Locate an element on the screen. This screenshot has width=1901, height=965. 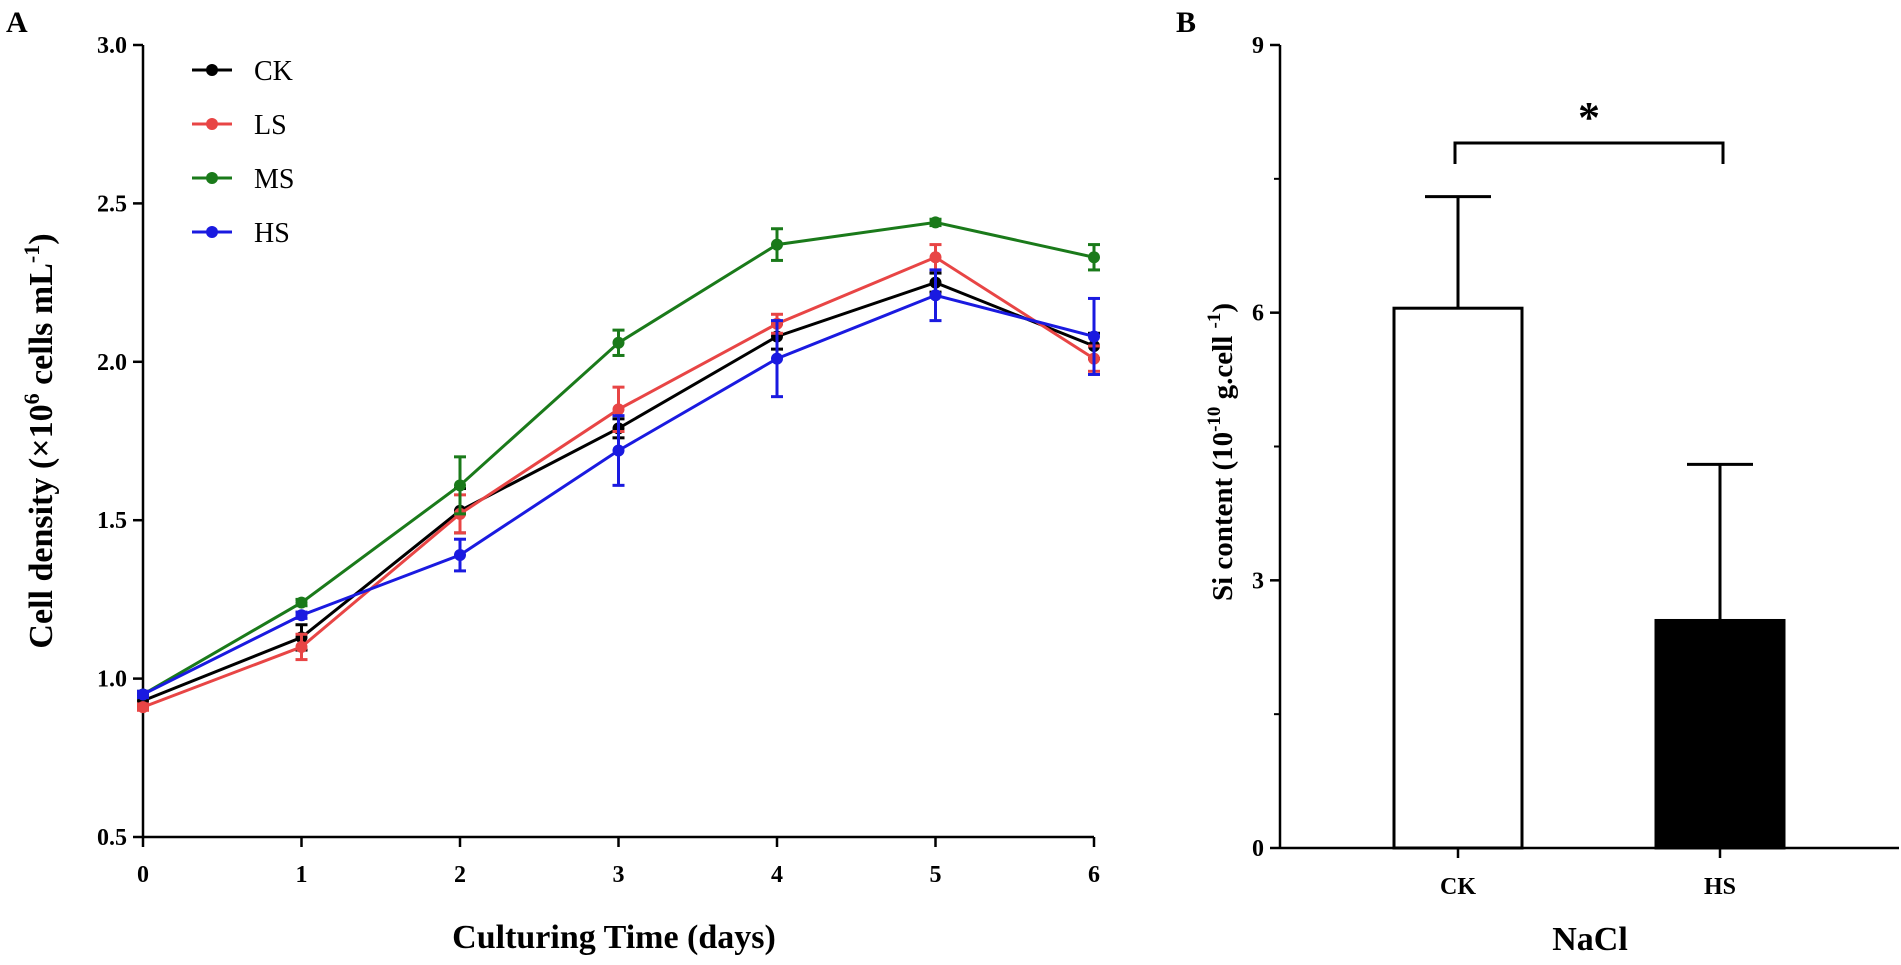
panel-a-y-title-part3: ) is located at coordinates (41, 238).